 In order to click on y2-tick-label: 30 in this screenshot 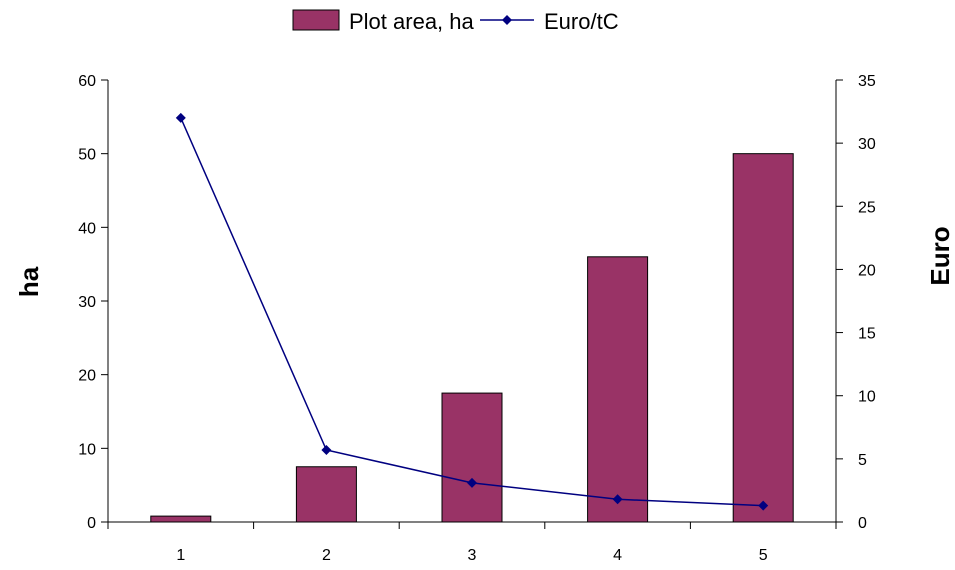, I will do `click(867, 144)`.